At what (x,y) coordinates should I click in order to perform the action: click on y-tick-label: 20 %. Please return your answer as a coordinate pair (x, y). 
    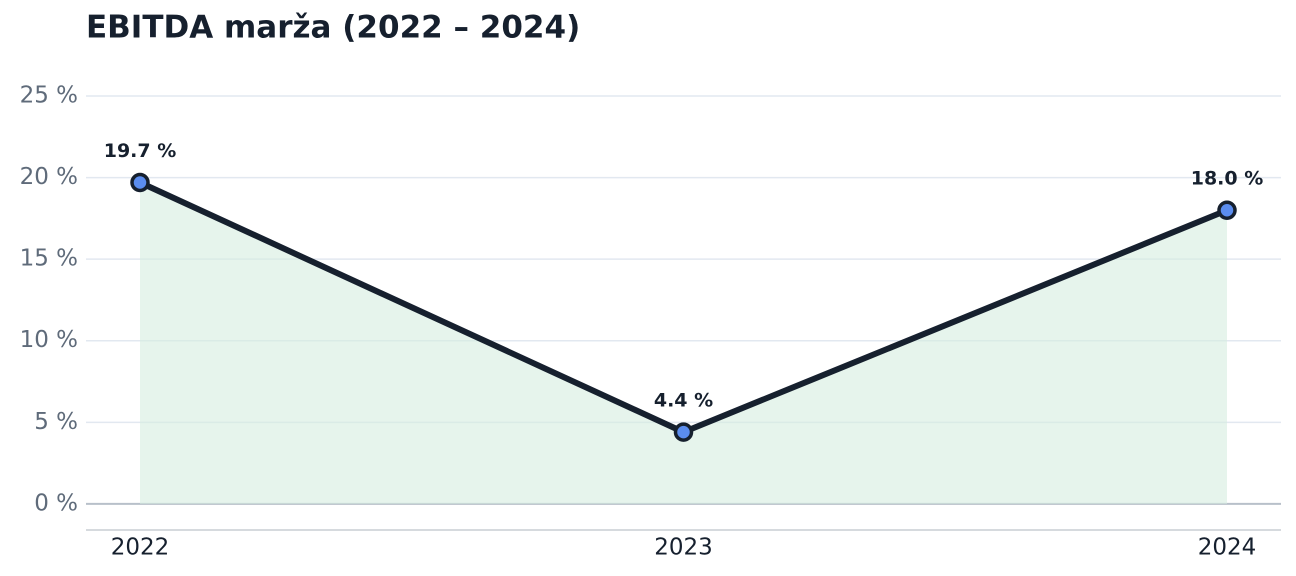
    Looking at the image, I should click on (49, 177).